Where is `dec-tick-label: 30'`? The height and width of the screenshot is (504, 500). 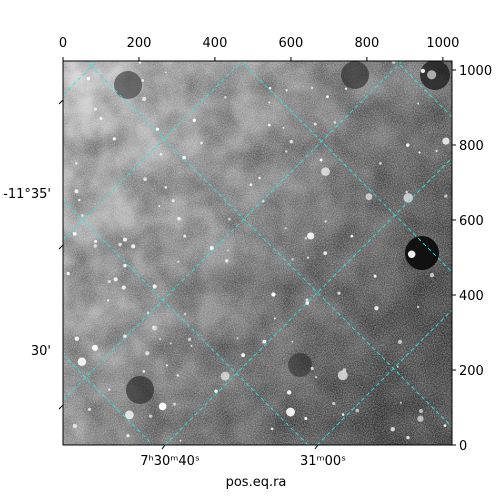
dec-tick-label: 30' is located at coordinates (41, 351).